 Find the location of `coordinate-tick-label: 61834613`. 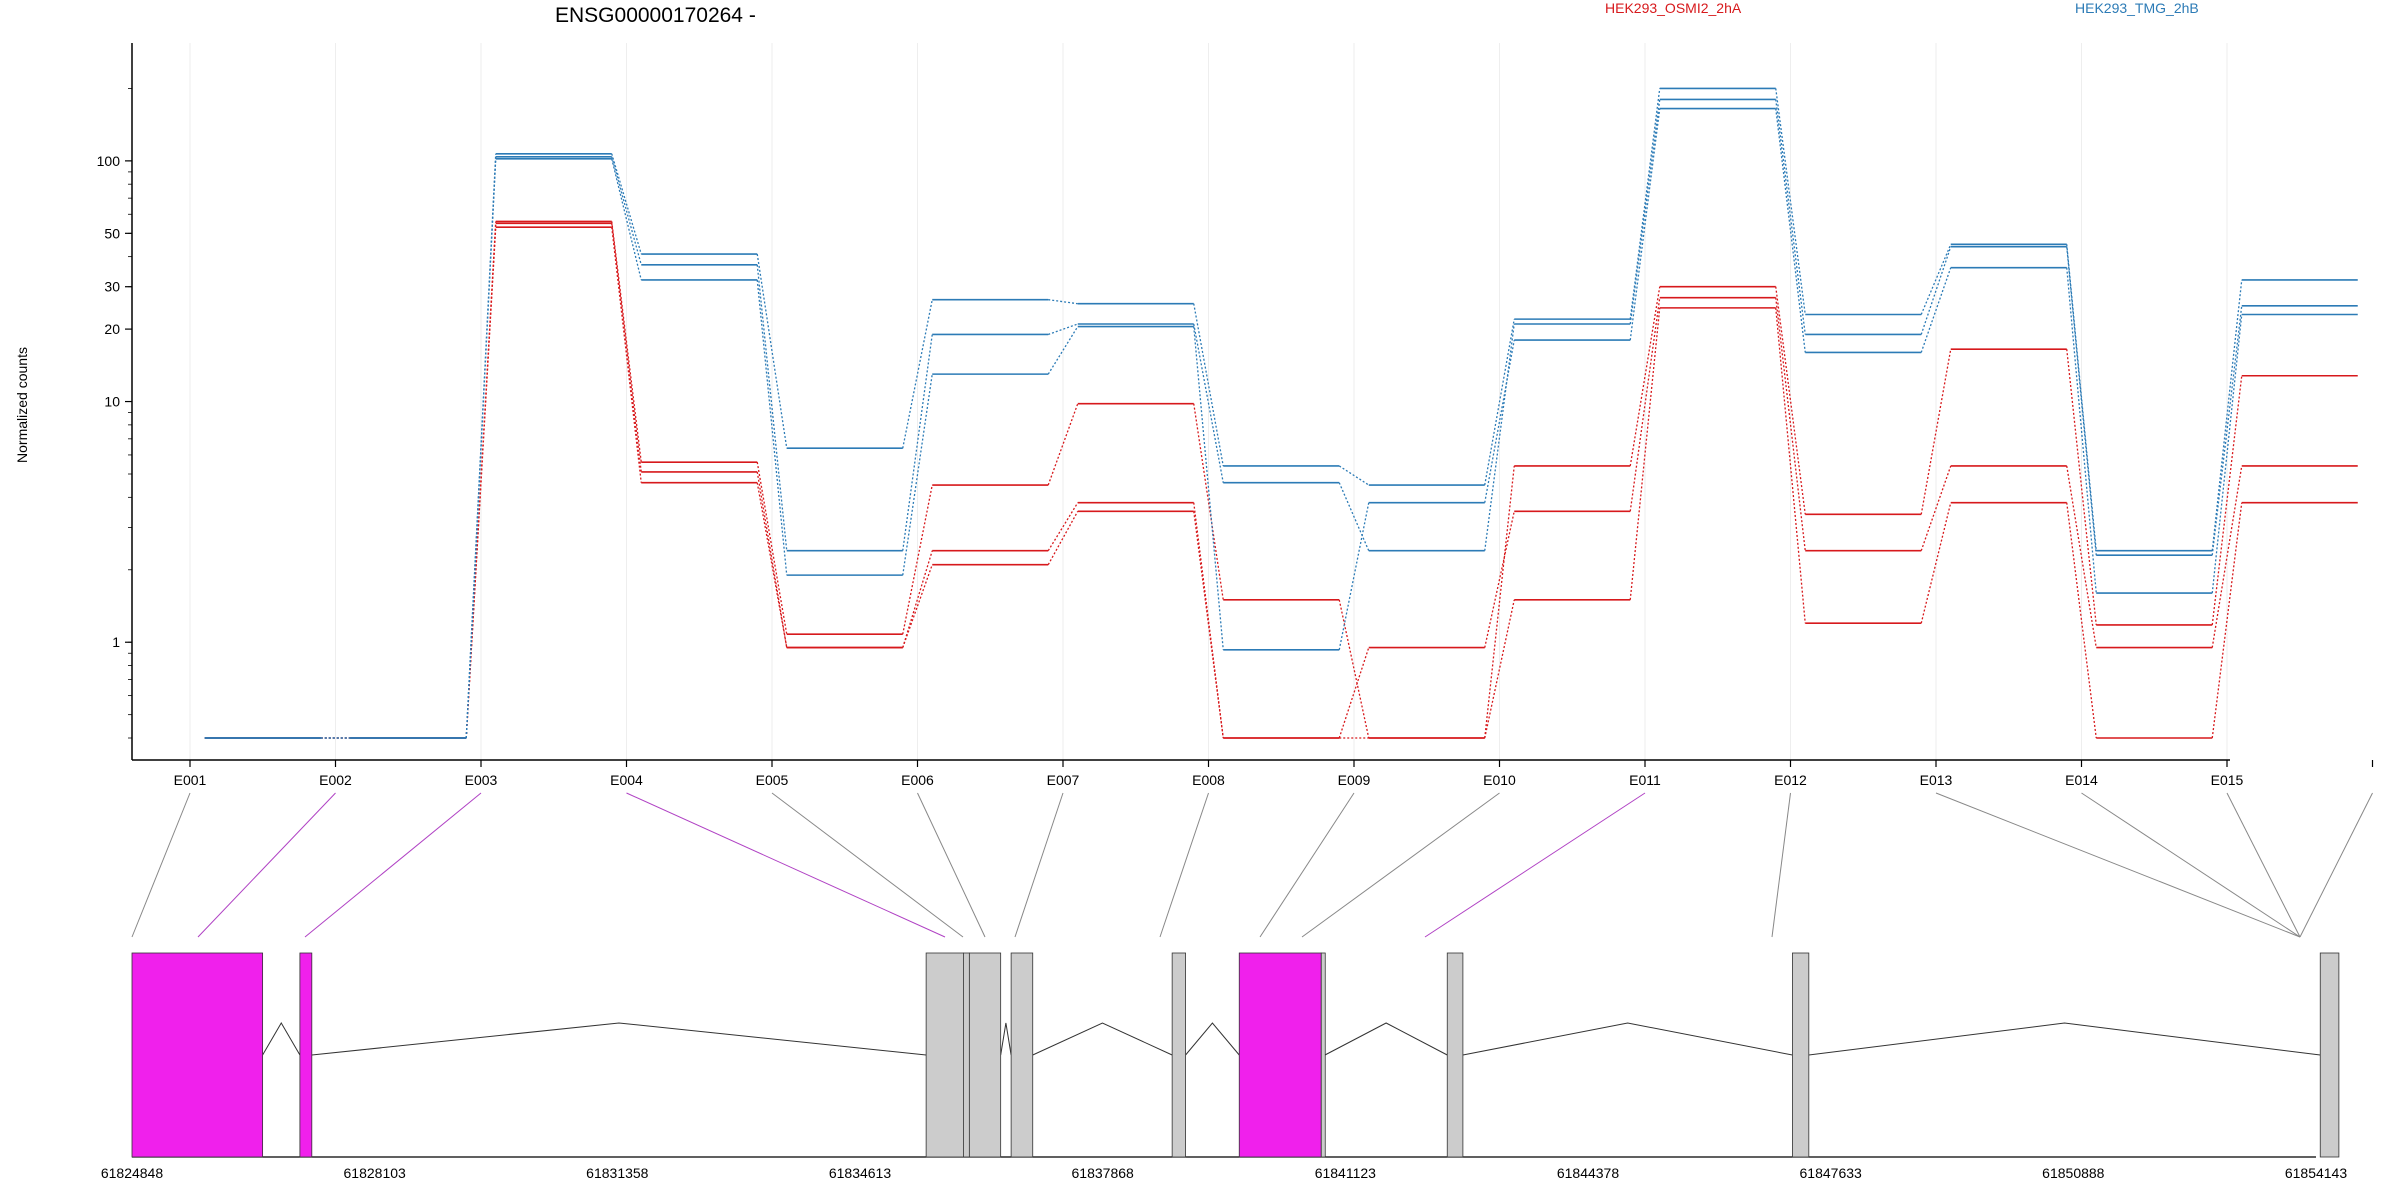

coordinate-tick-label: 61834613 is located at coordinates (860, 1173).